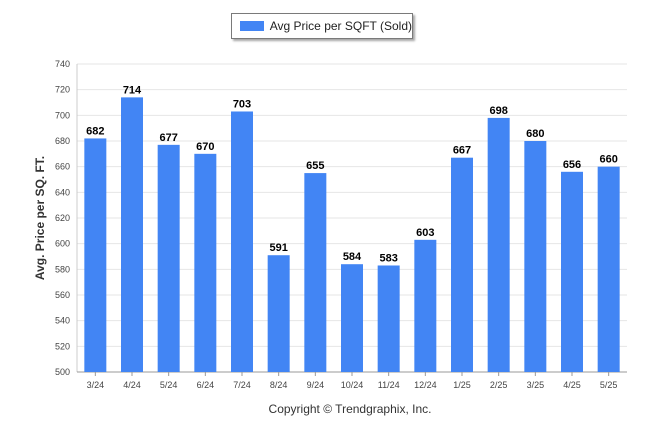 The width and height of the screenshot is (646, 434). I want to click on x-tick-label: 11/24, so click(389, 385).